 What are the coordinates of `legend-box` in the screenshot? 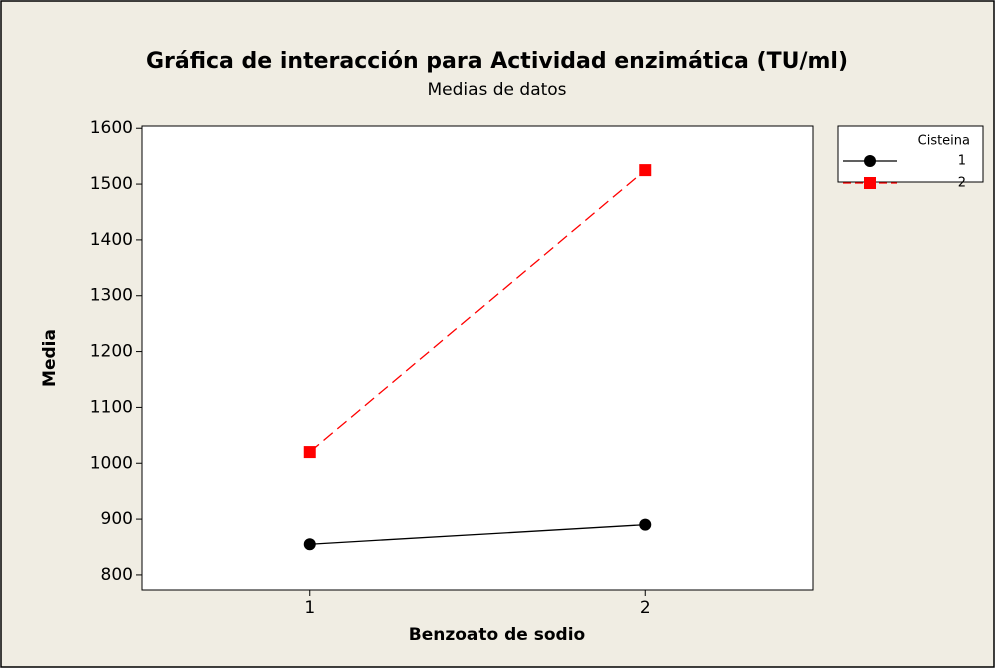 It's located at (910, 154).